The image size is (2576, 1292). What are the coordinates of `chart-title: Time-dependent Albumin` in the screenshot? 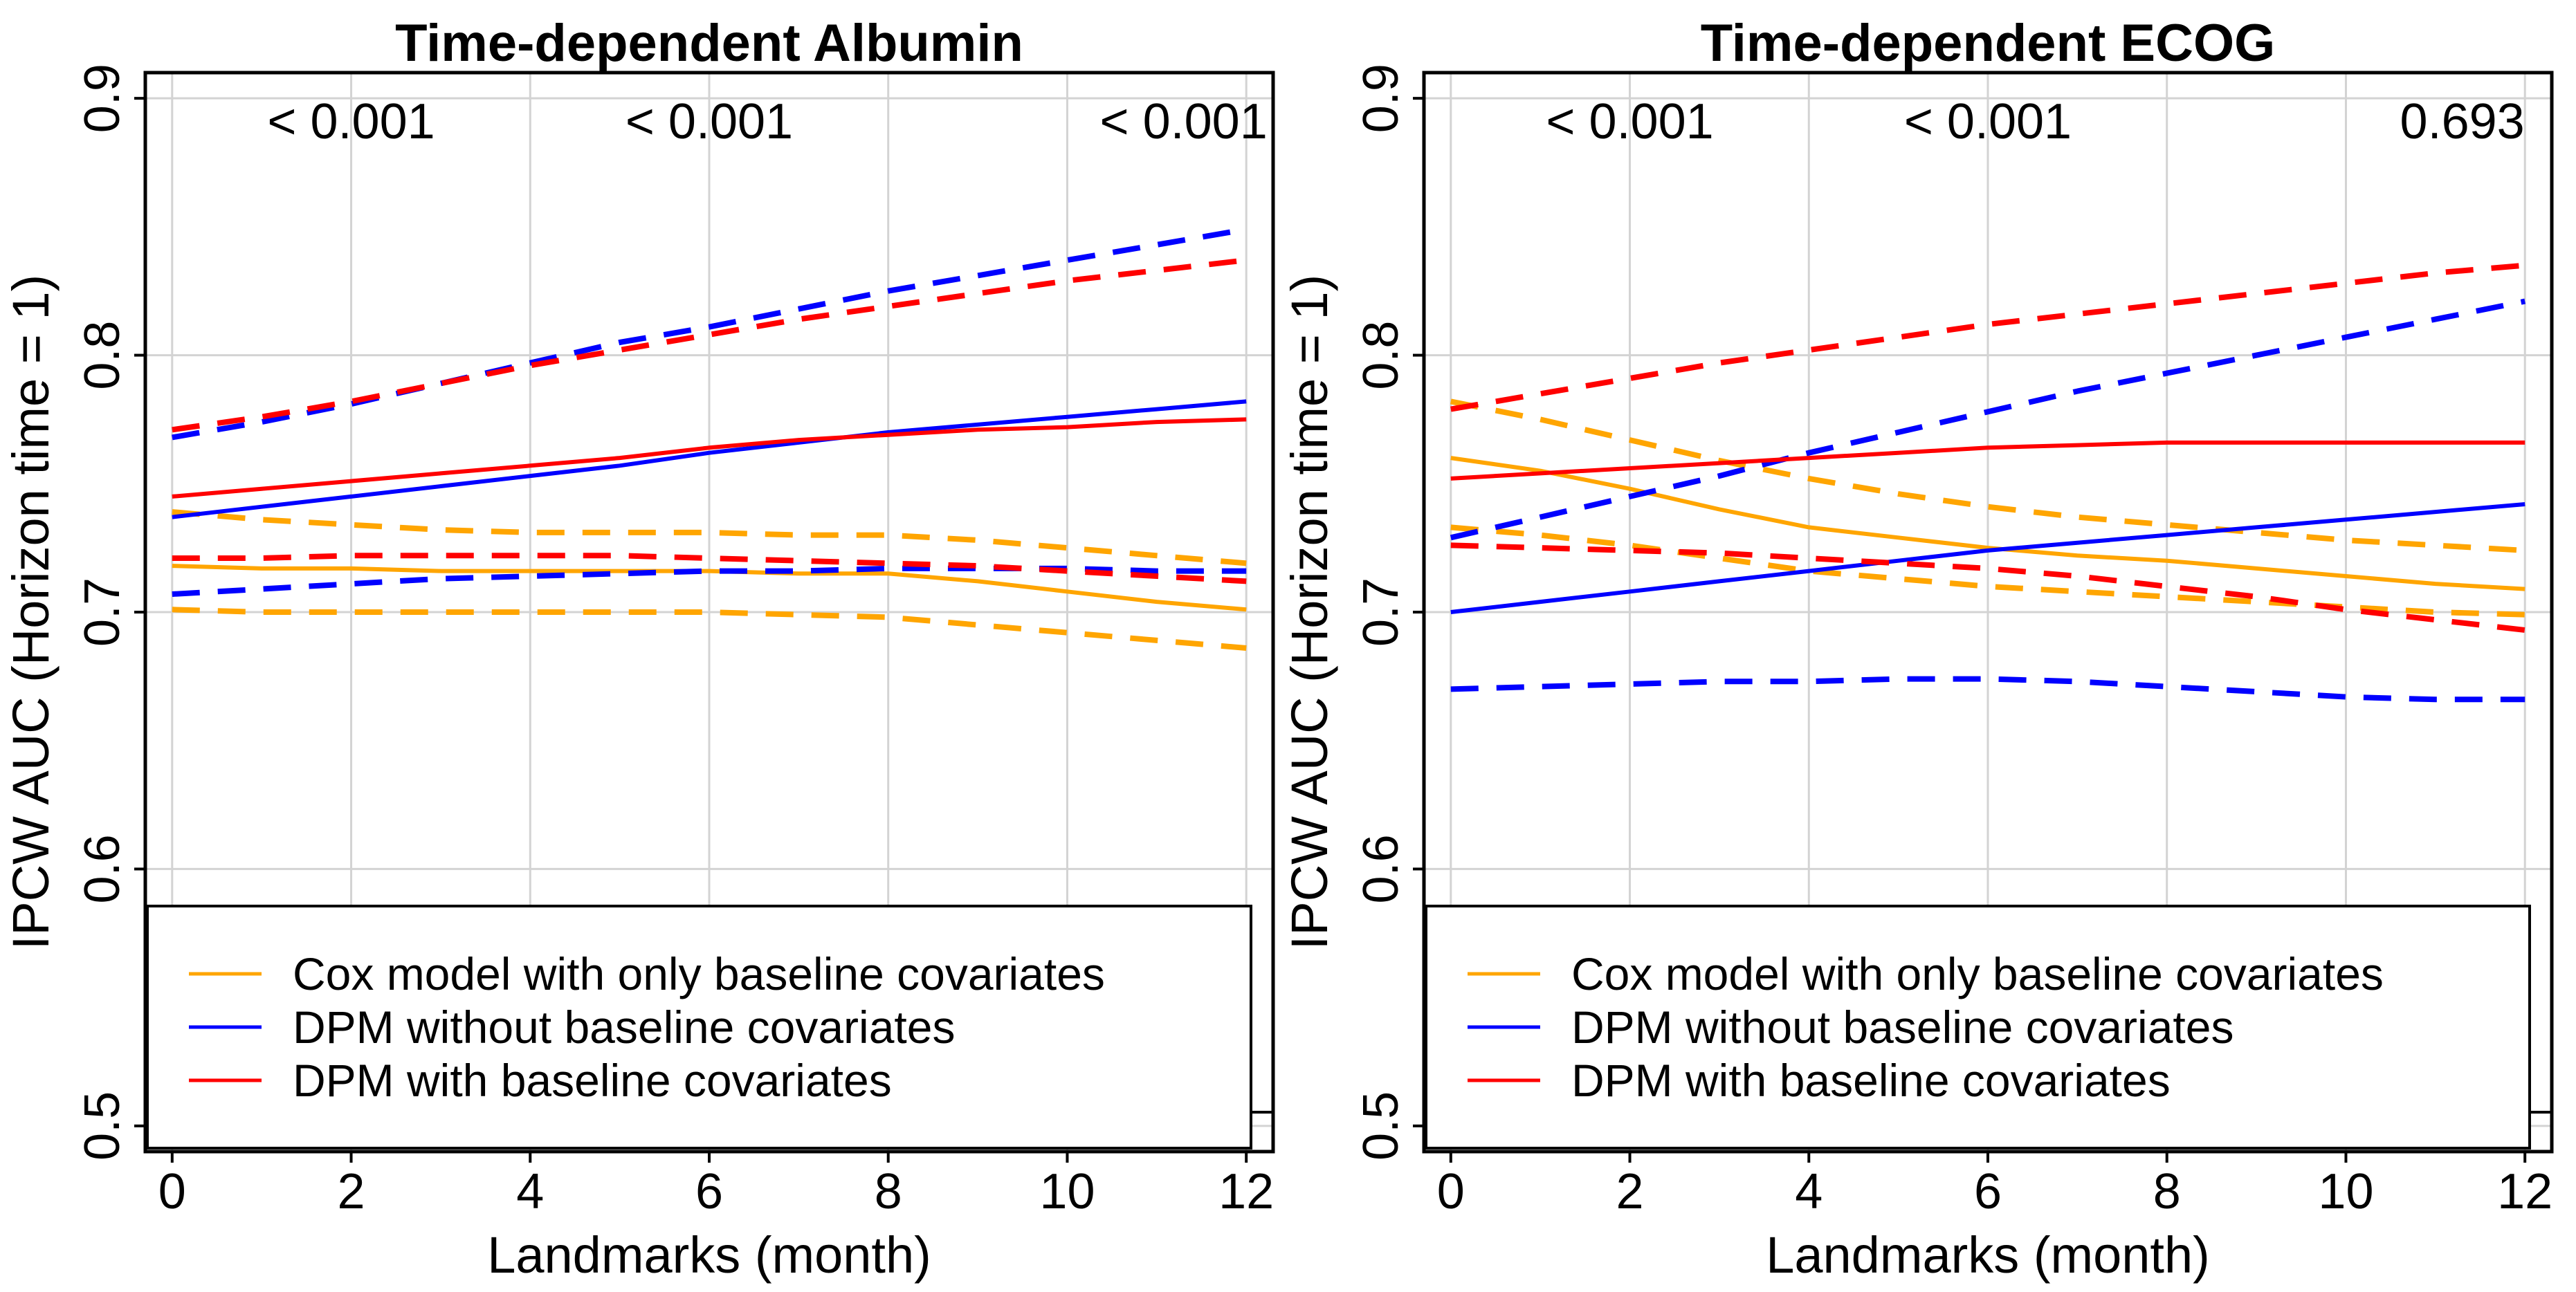 It's located at (709, 43).